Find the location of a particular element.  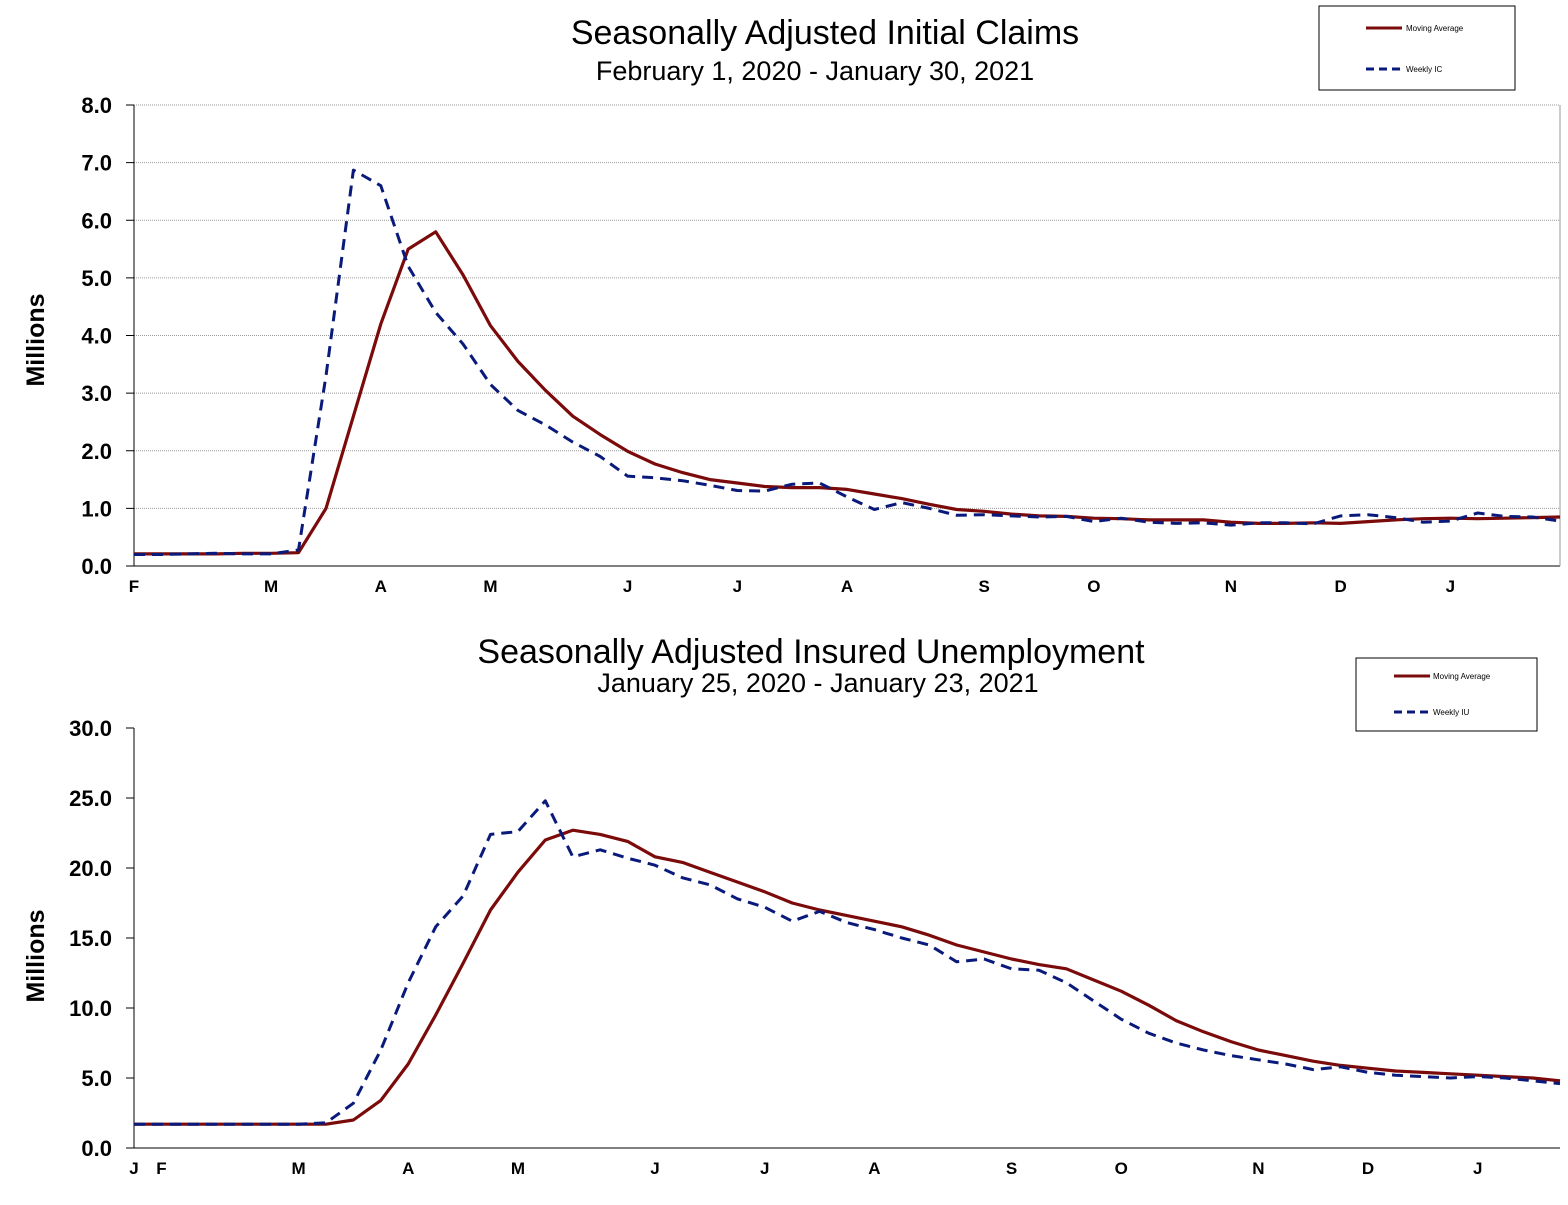

chart-subtitle: February 1, 2020 - January 30, 2021 is located at coordinates (815, 71).